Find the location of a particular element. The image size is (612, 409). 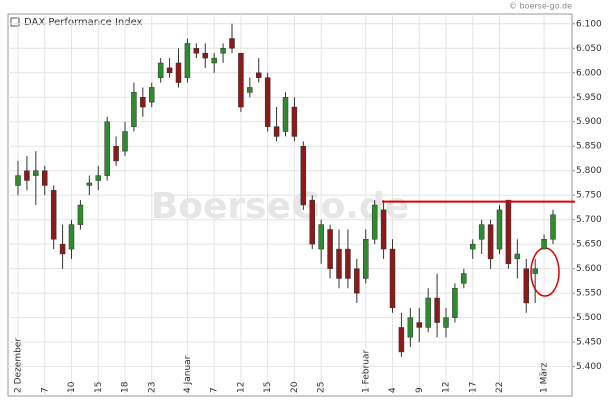

x-tick-label: 20 is located at coordinates (295, 387).